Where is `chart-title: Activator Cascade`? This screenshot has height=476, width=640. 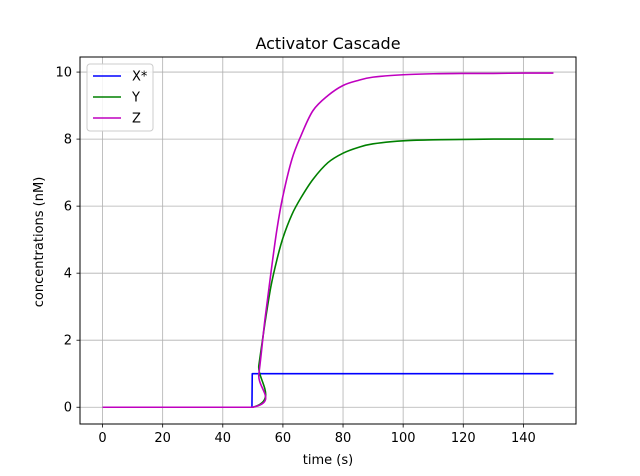 chart-title: Activator Cascade is located at coordinates (327, 43).